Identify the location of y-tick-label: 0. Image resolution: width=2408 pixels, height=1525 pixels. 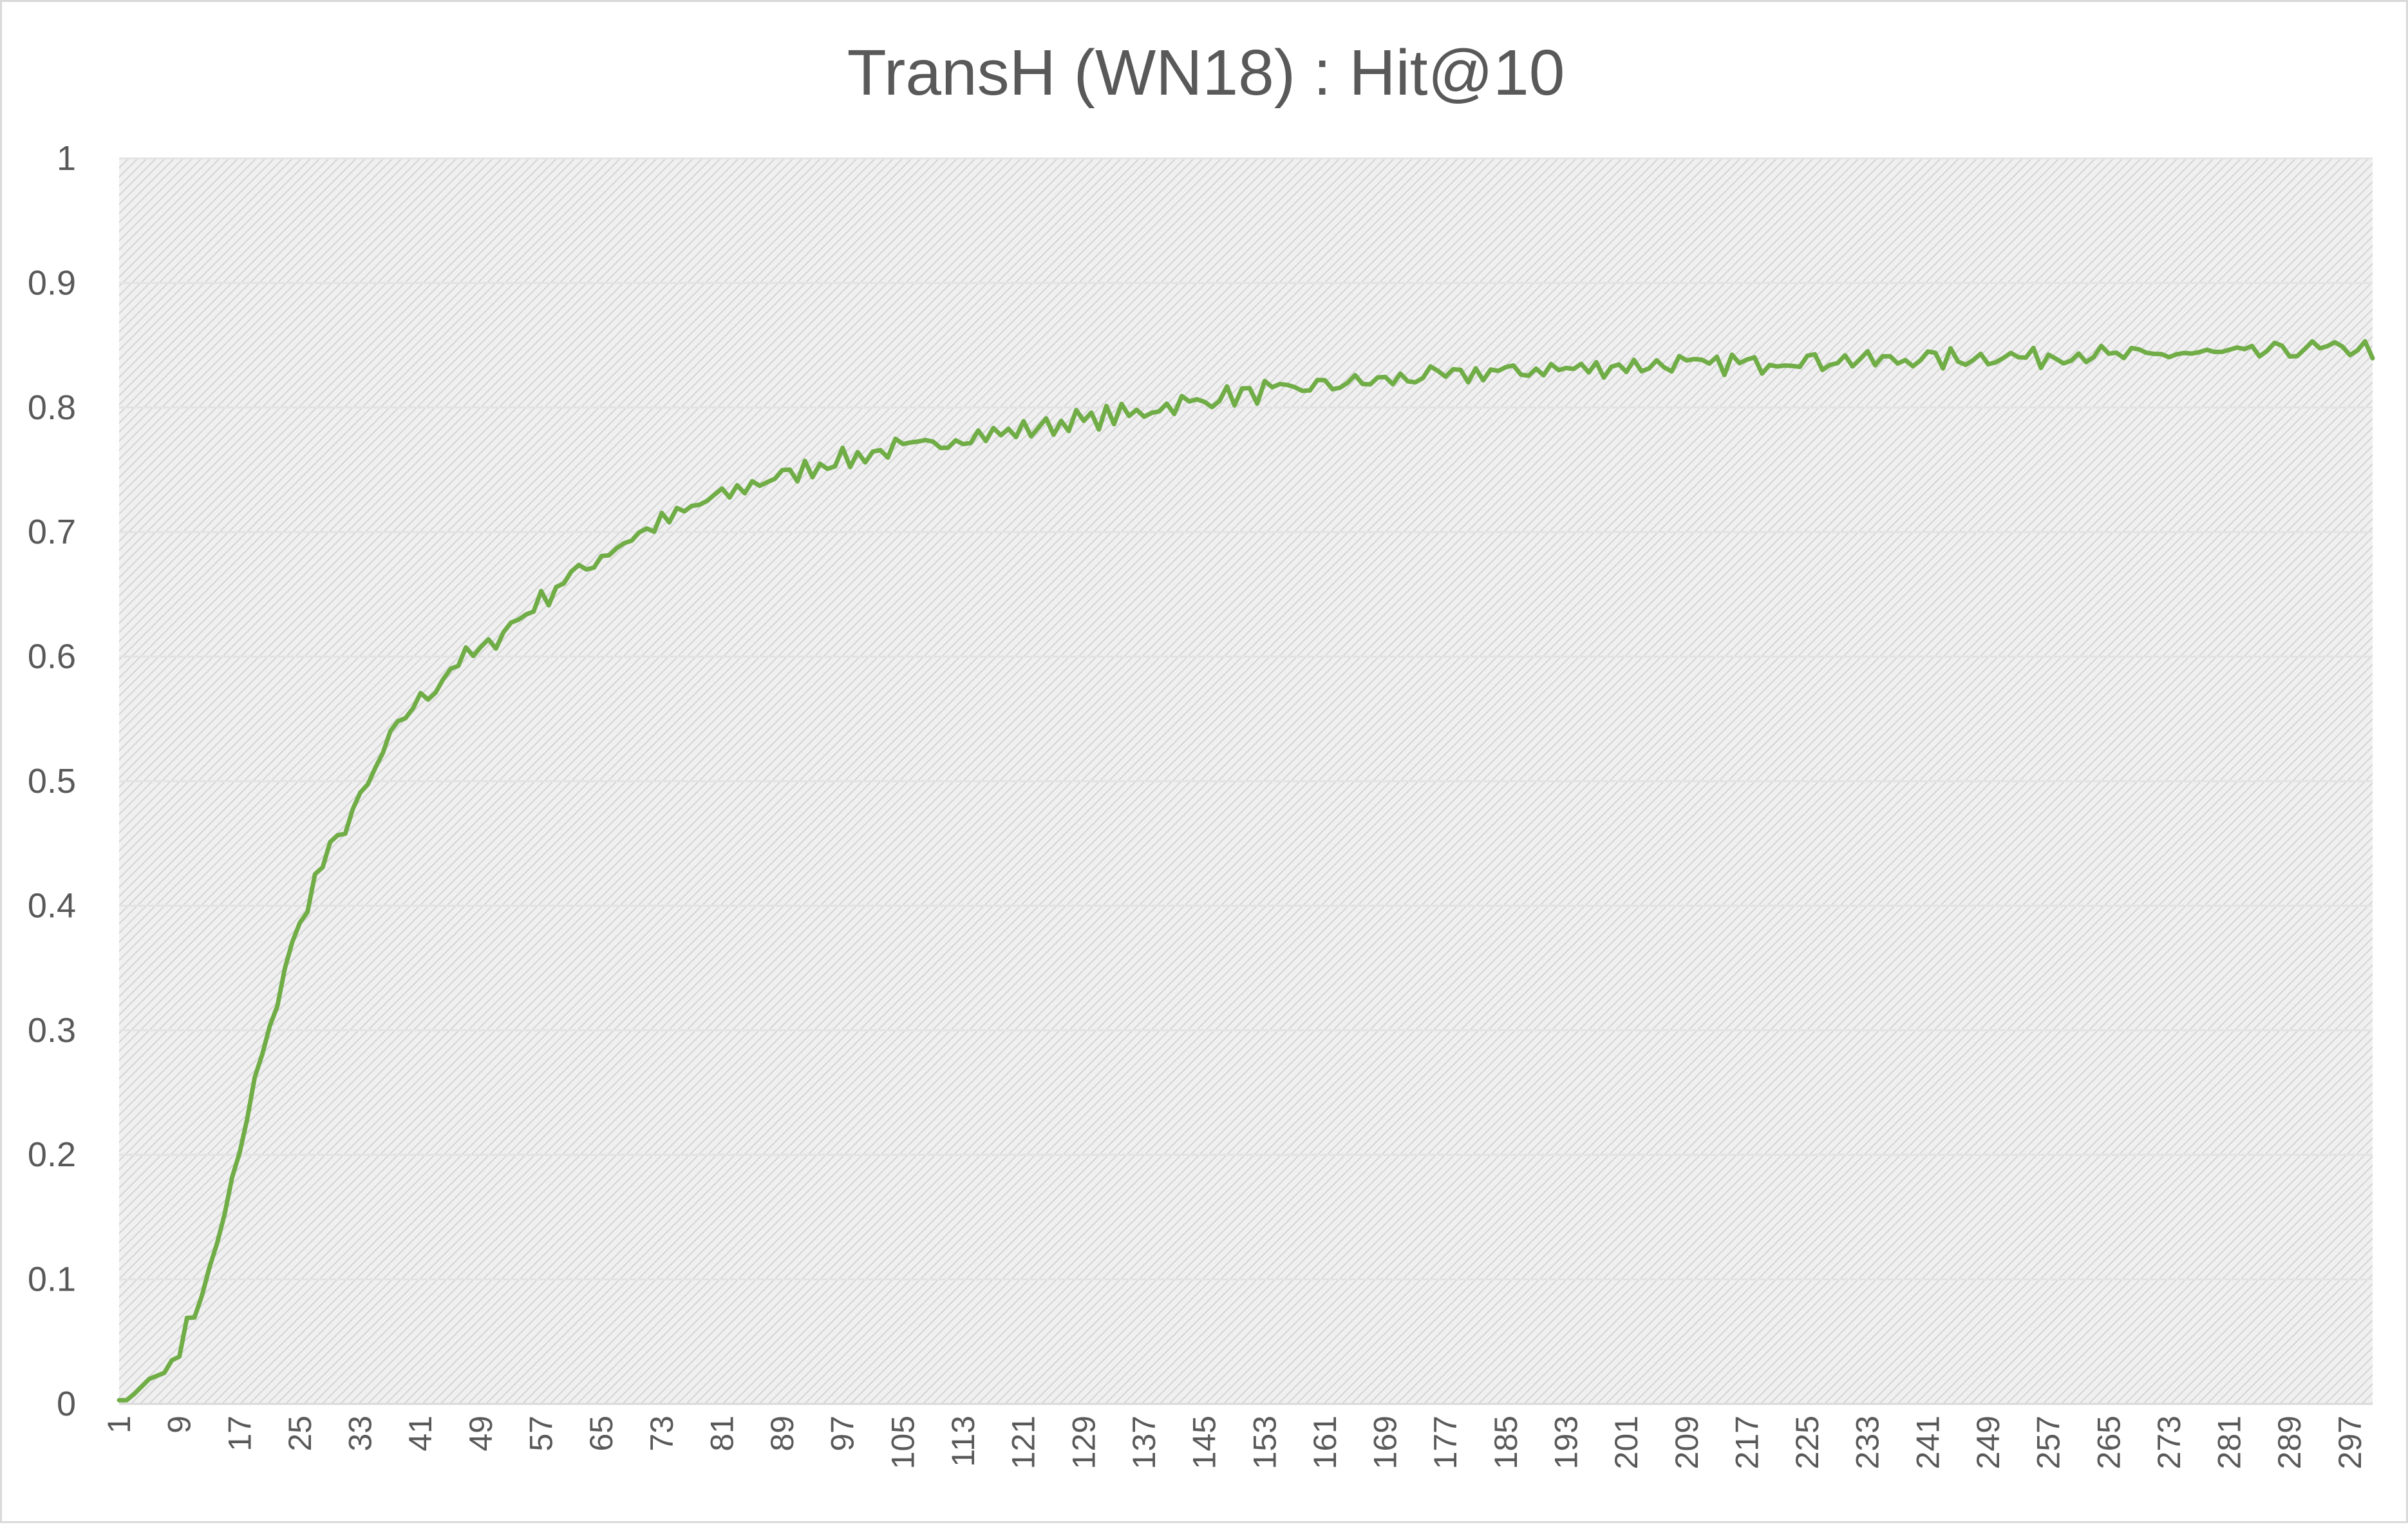
(66, 1404).